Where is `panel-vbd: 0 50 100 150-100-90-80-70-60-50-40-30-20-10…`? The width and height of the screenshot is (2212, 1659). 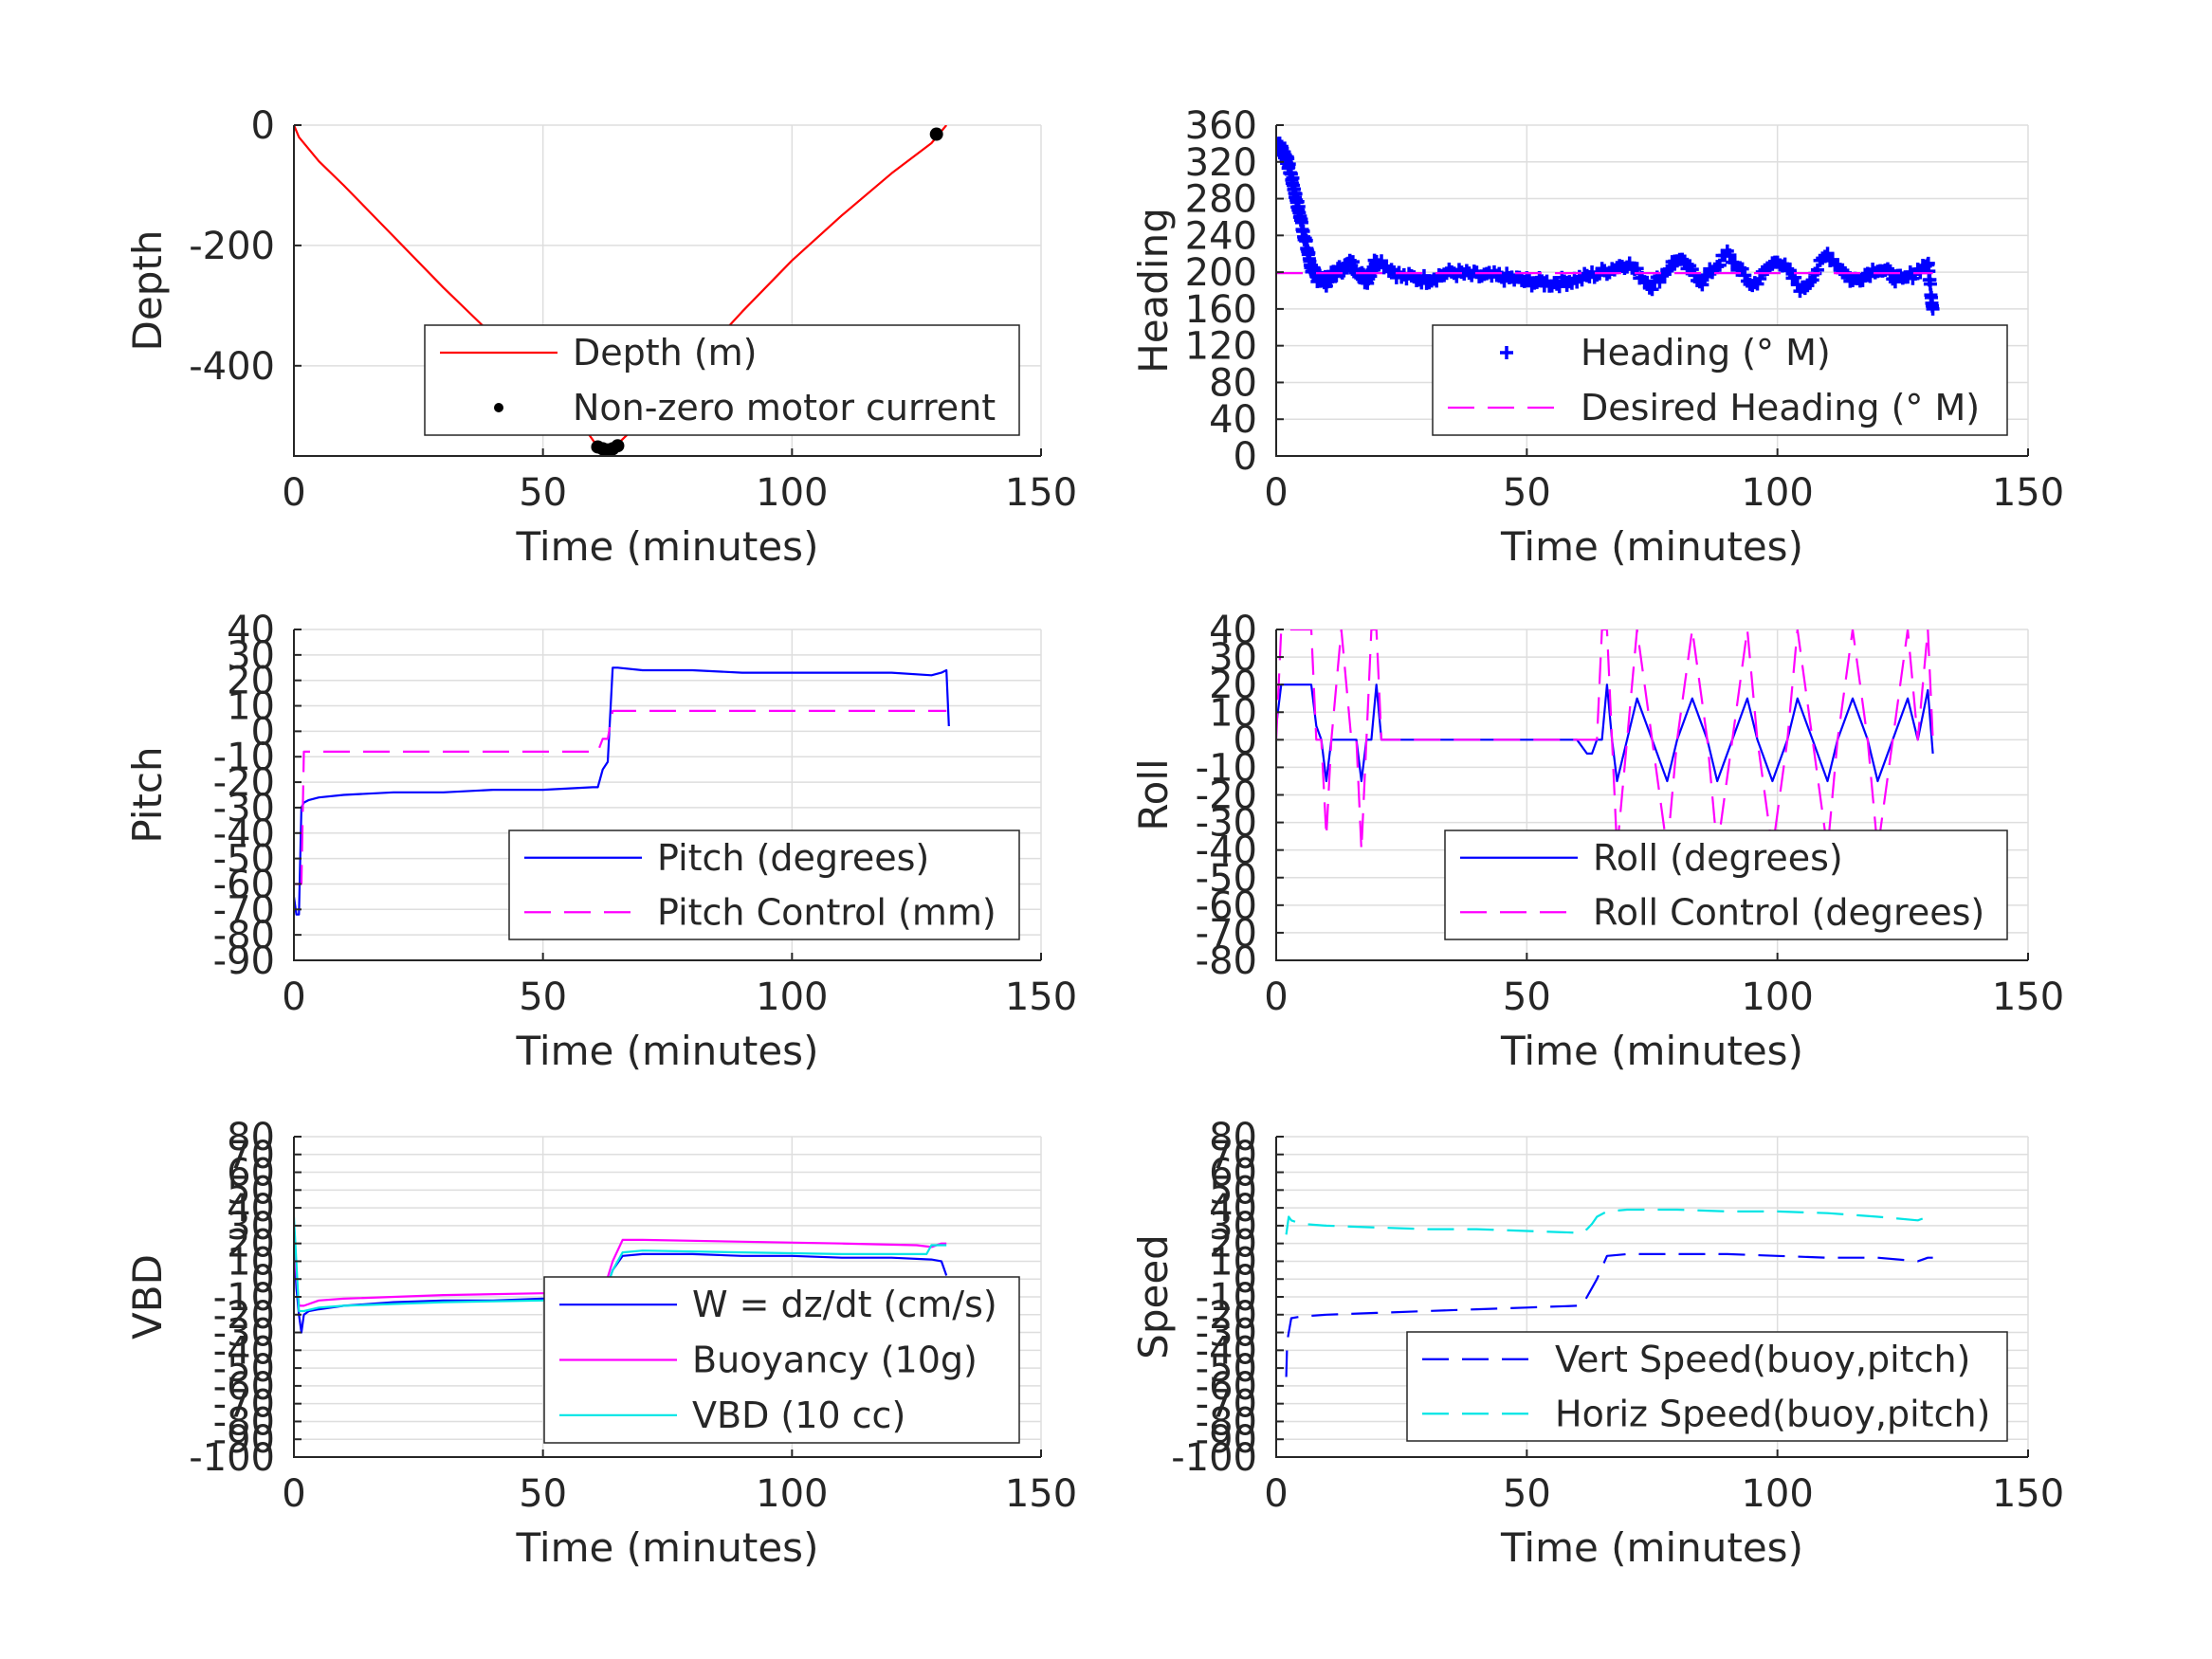
panel-vbd: 0 50 100 150-100-90-80-70-60-50-40-30-20-10… is located at coordinates (600, 1343).